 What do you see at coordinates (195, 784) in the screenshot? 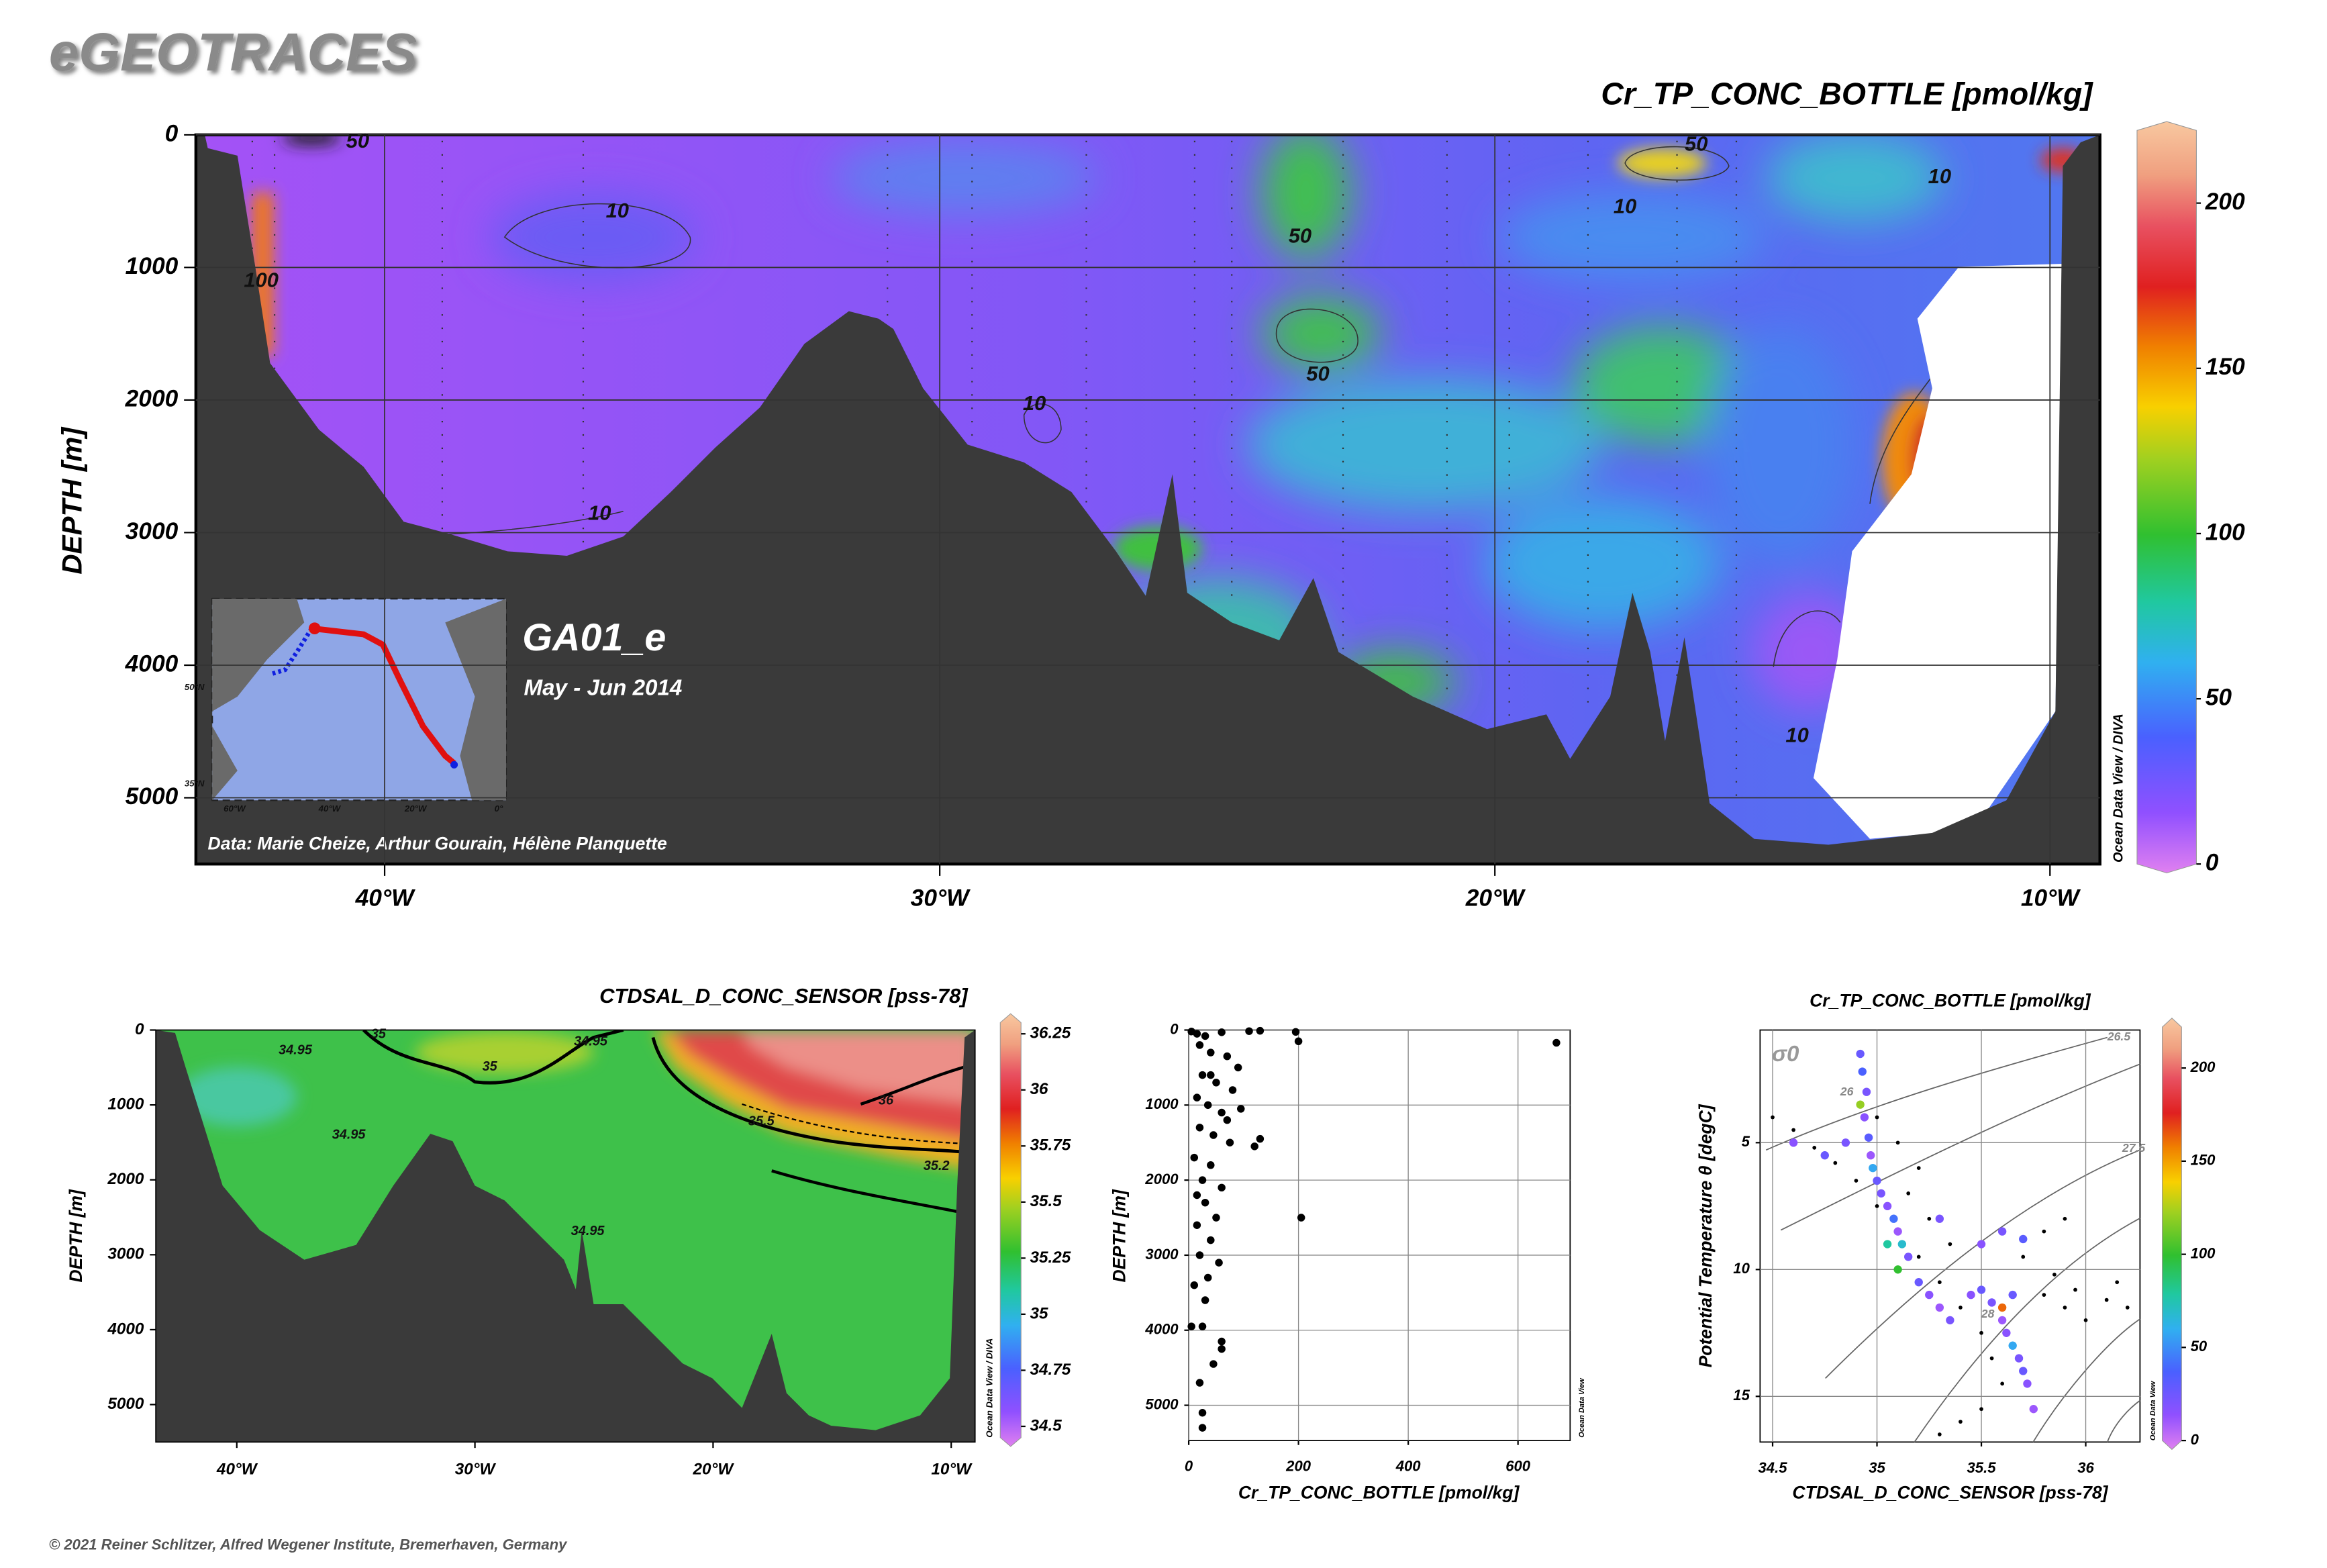
I see `inset-label: 35°N` at bounding box center [195, 784].